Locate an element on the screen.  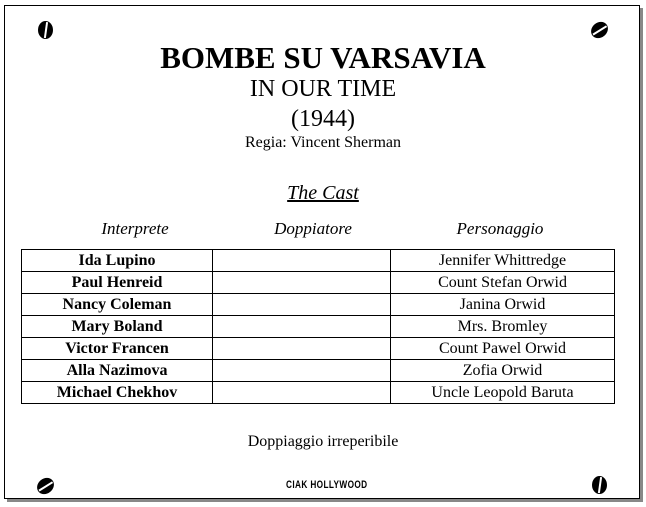
actor-cell: Alla Nazimova is located at coordinates (117, 370).